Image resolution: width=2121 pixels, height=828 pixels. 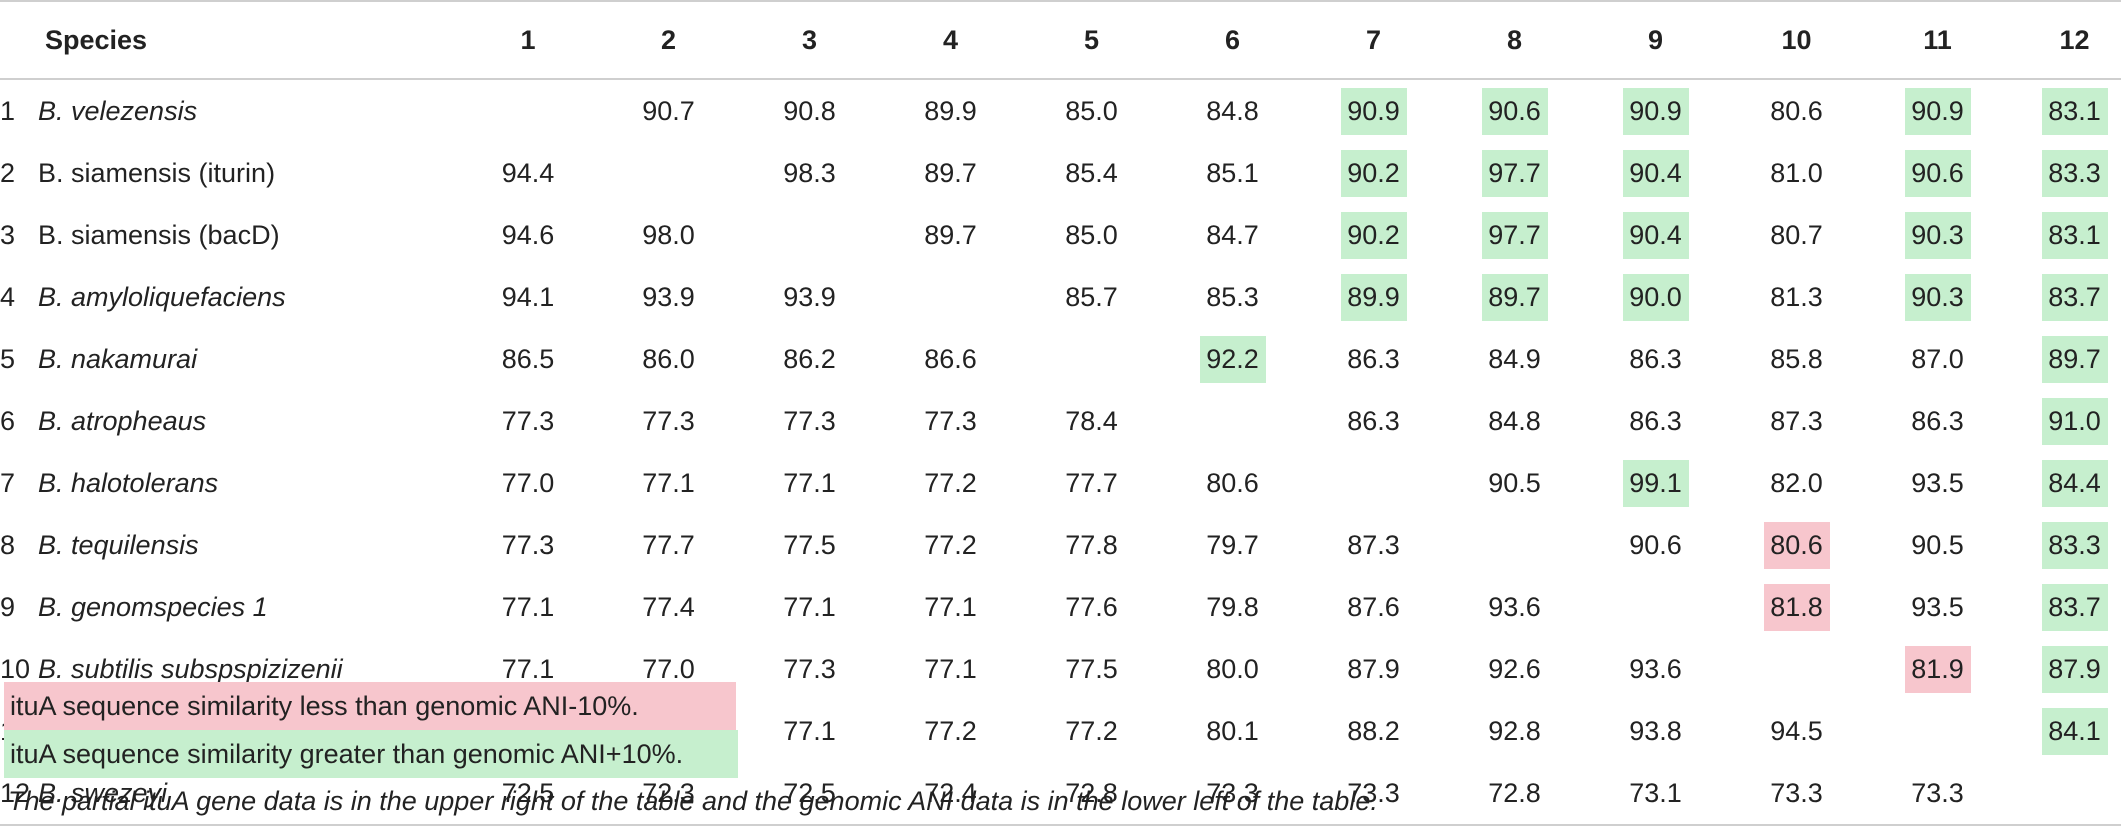 I want to click on table-cell: 80.6, so click(x=1796, y=110).